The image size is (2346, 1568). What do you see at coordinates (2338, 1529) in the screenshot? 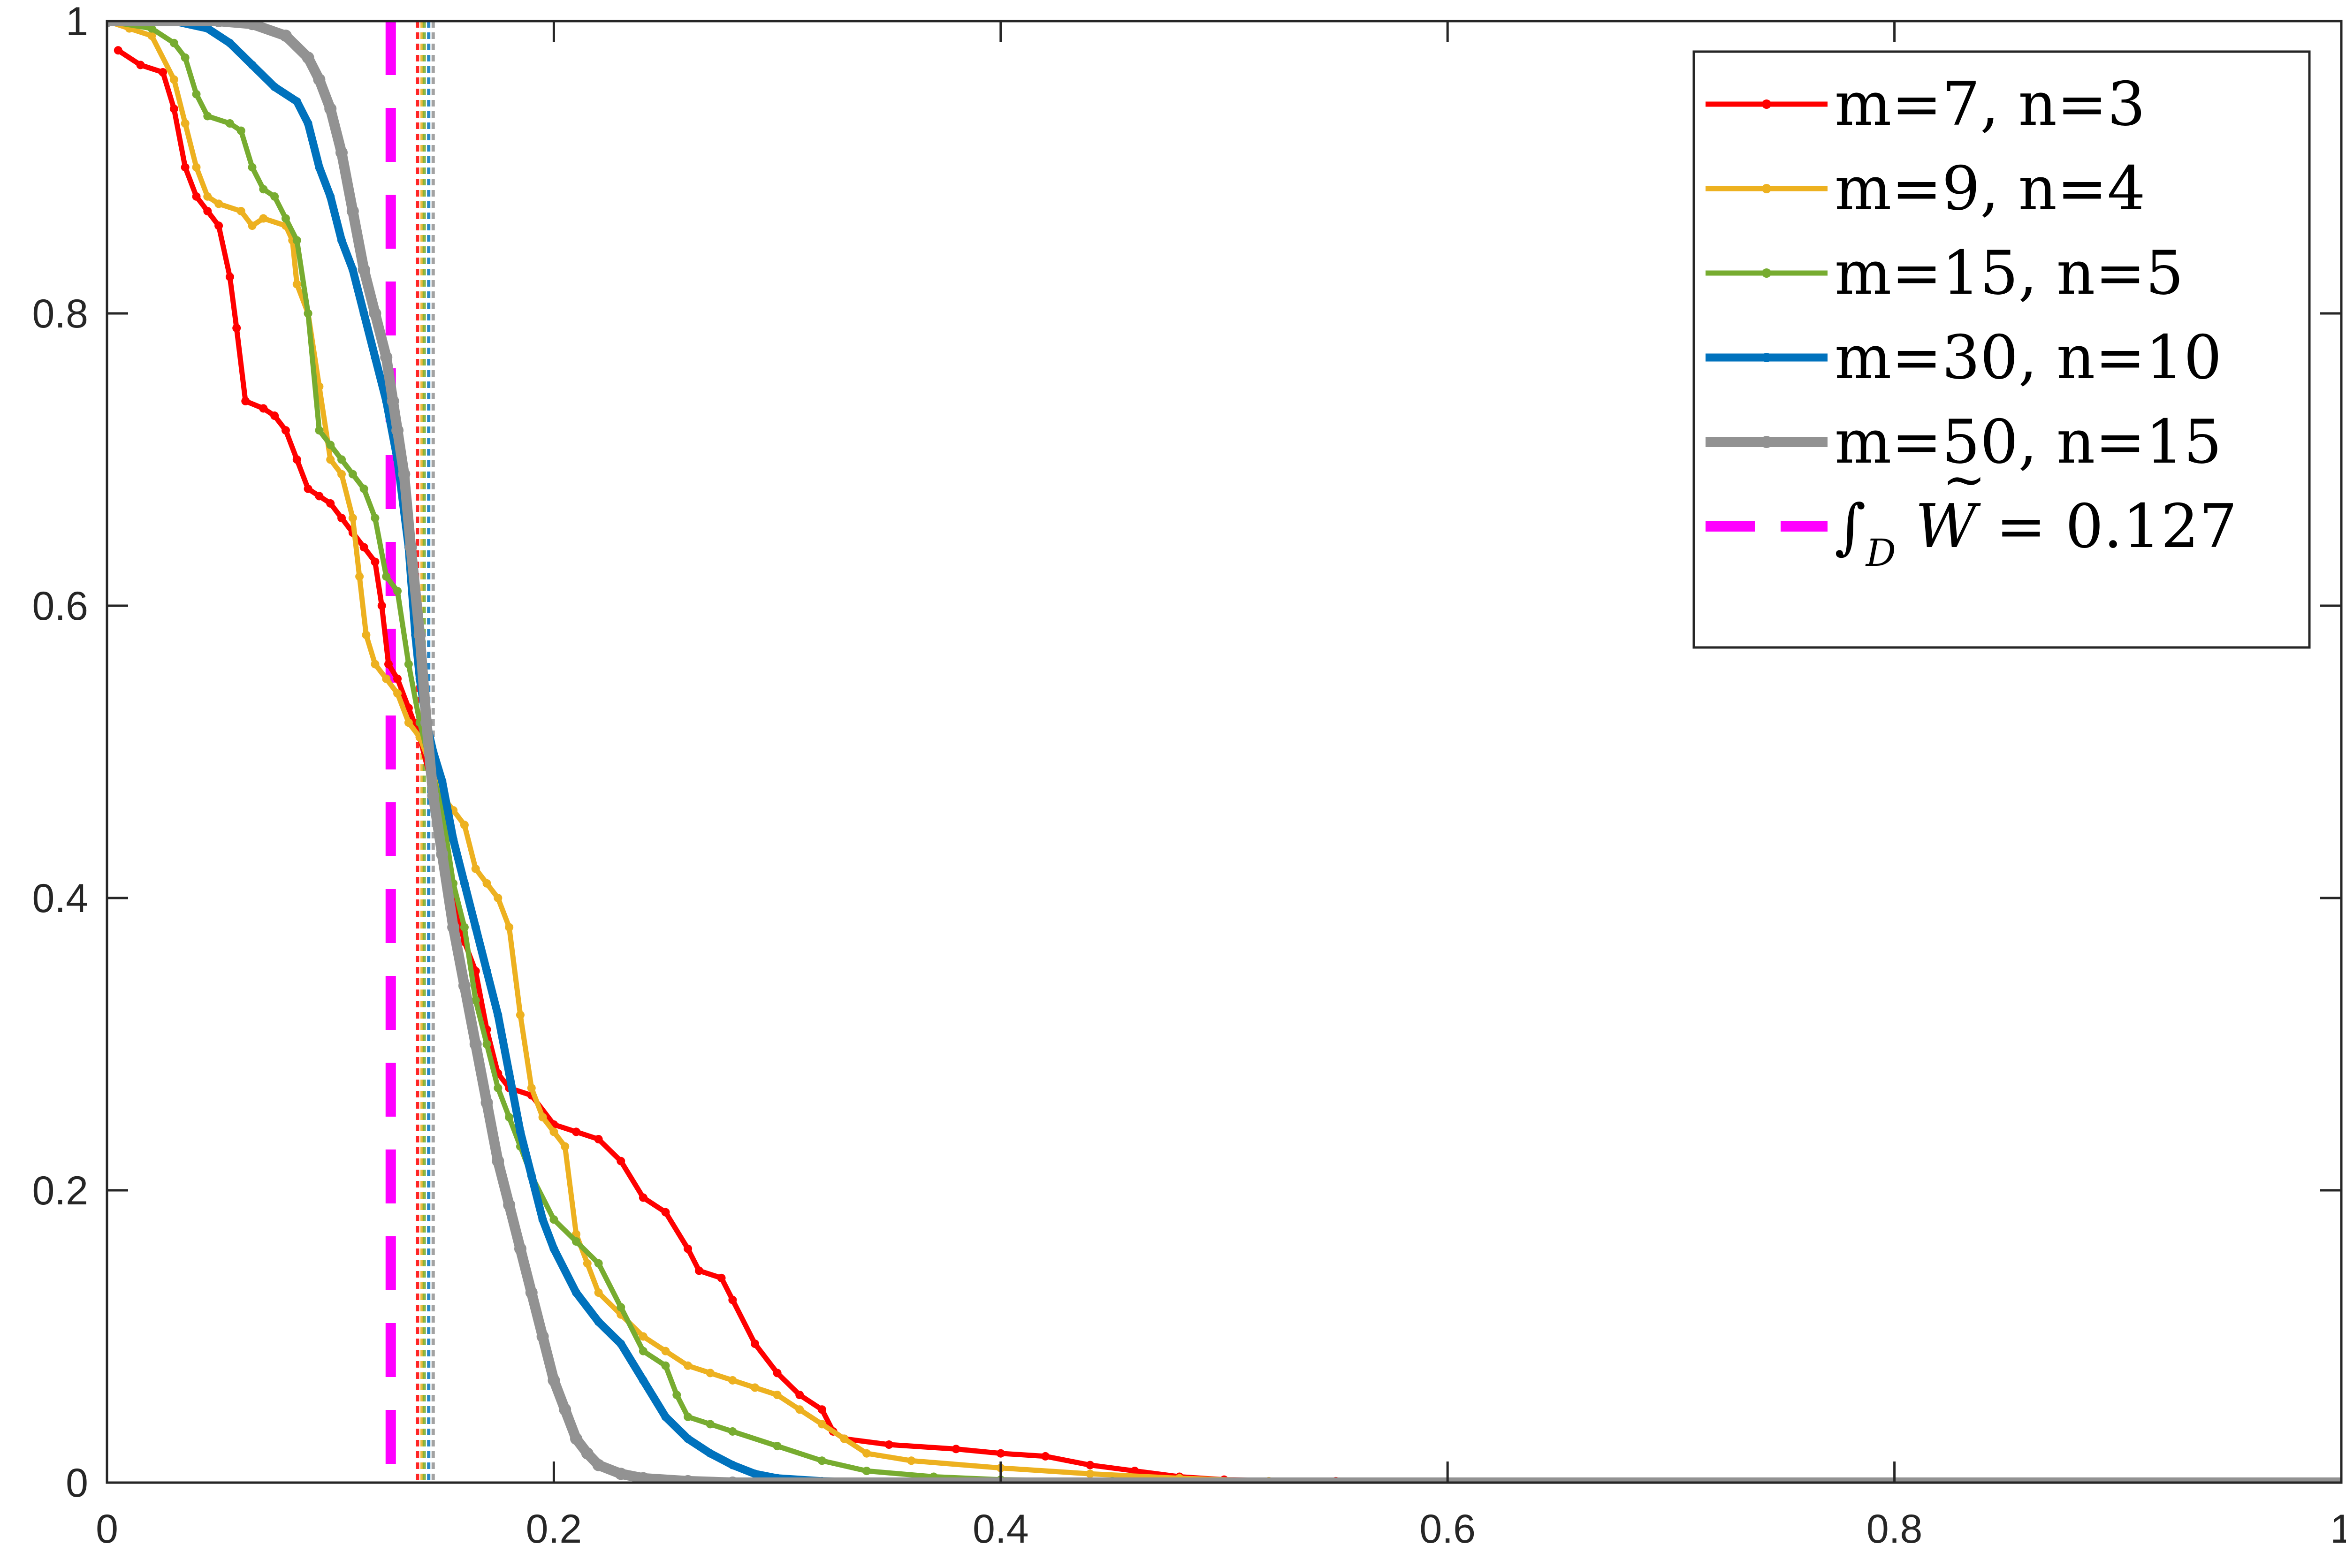
I see `x-tick-label-5: 1` at bounding box center [2338, 1529].